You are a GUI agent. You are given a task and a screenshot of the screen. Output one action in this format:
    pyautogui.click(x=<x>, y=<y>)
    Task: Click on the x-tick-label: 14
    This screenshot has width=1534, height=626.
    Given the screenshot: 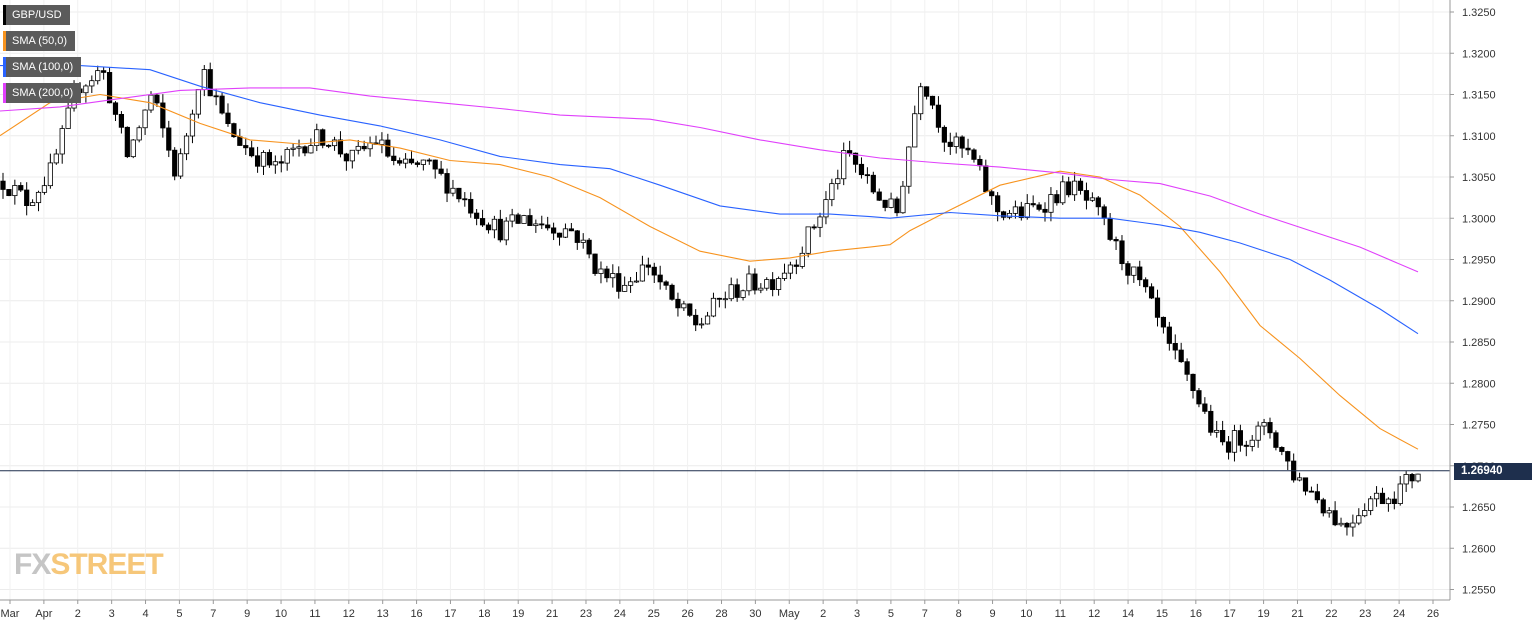 What is the action you would take?
    pyautogui.click(x=1128, y=614)
    